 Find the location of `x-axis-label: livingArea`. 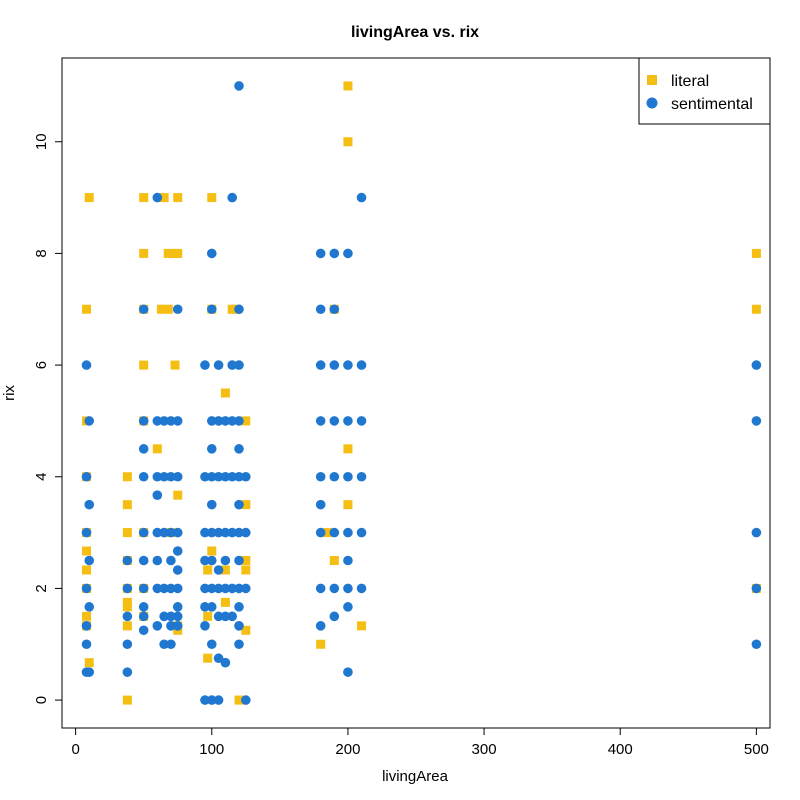

x-axis-label: livingArea is located at coordinates (415, 776).